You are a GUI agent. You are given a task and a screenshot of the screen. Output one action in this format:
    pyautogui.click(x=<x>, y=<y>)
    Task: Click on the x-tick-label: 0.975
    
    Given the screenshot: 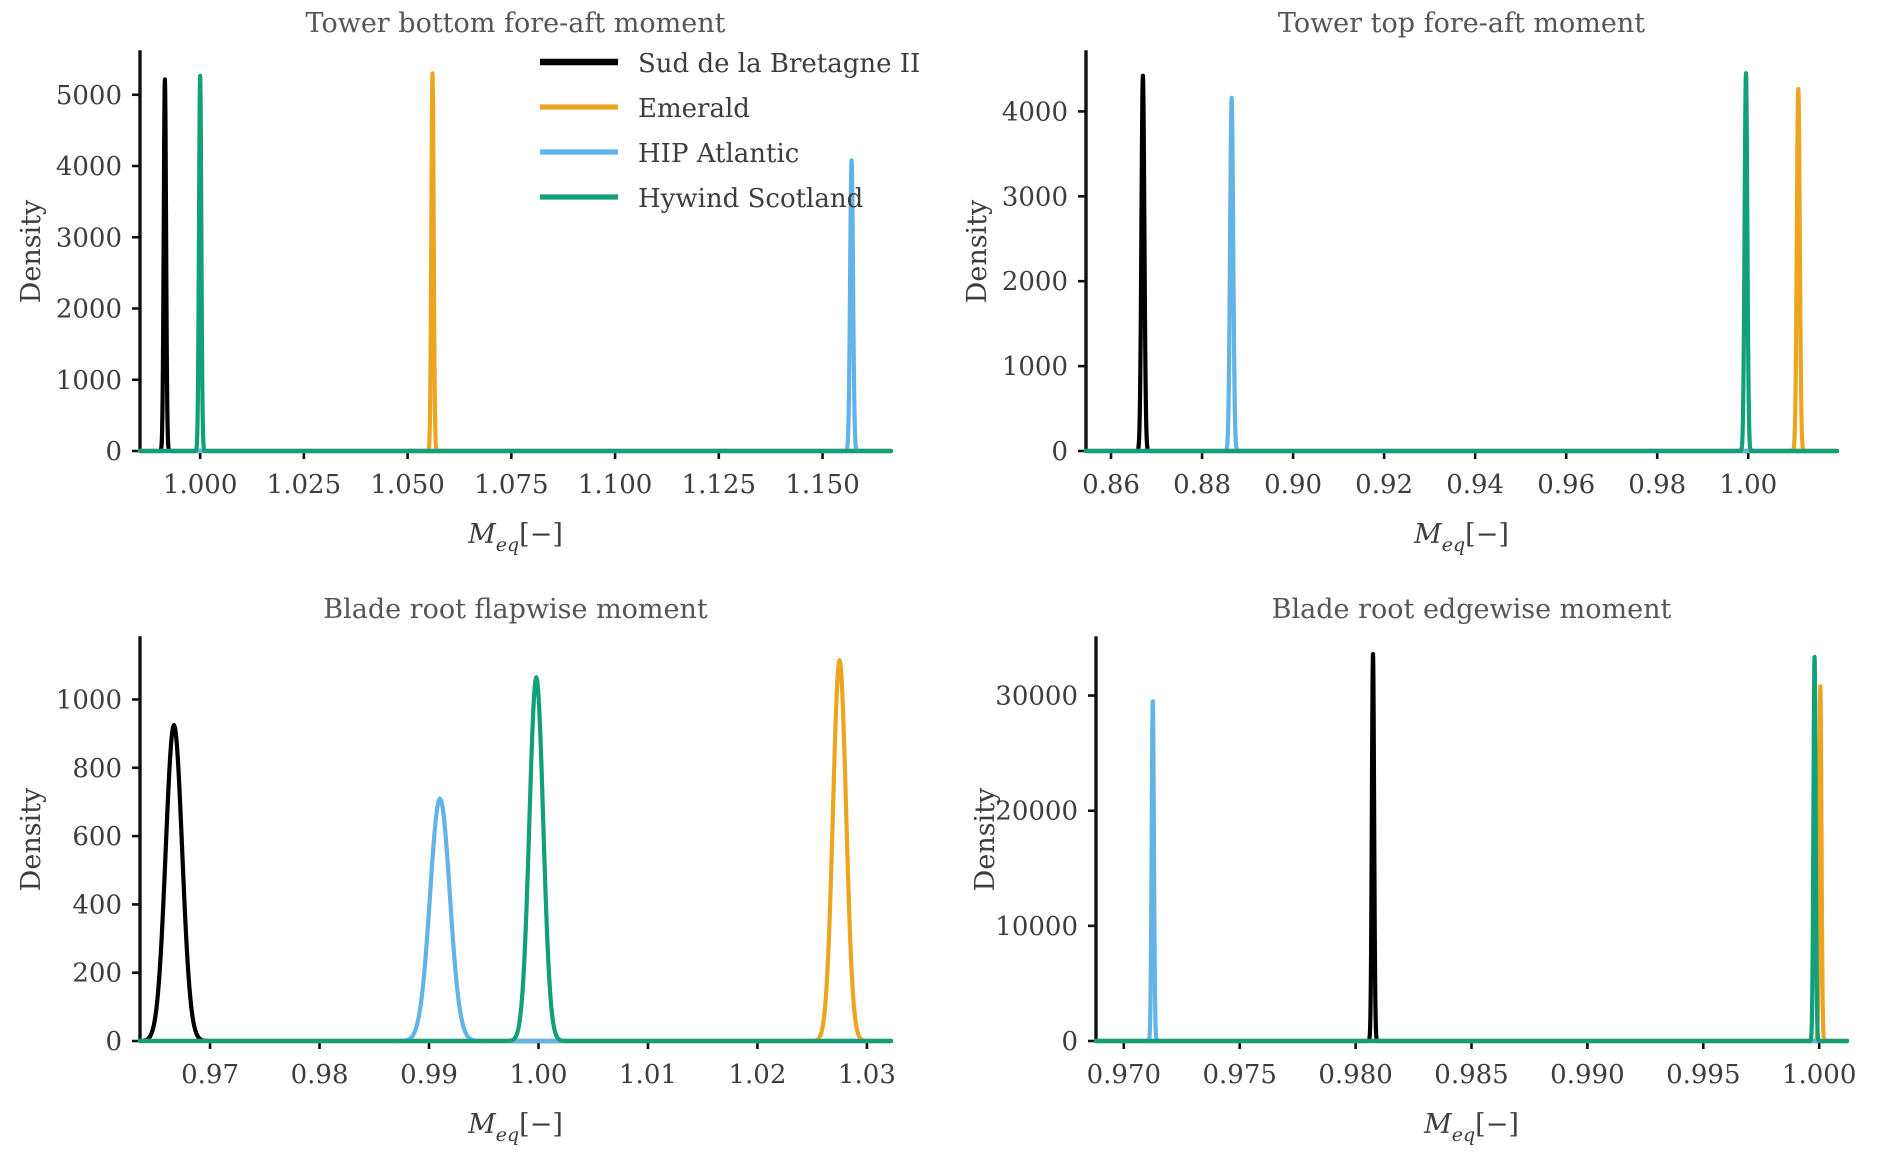 What is the action you would take?
    pyautogui.click(x=1239, y=1075)
    